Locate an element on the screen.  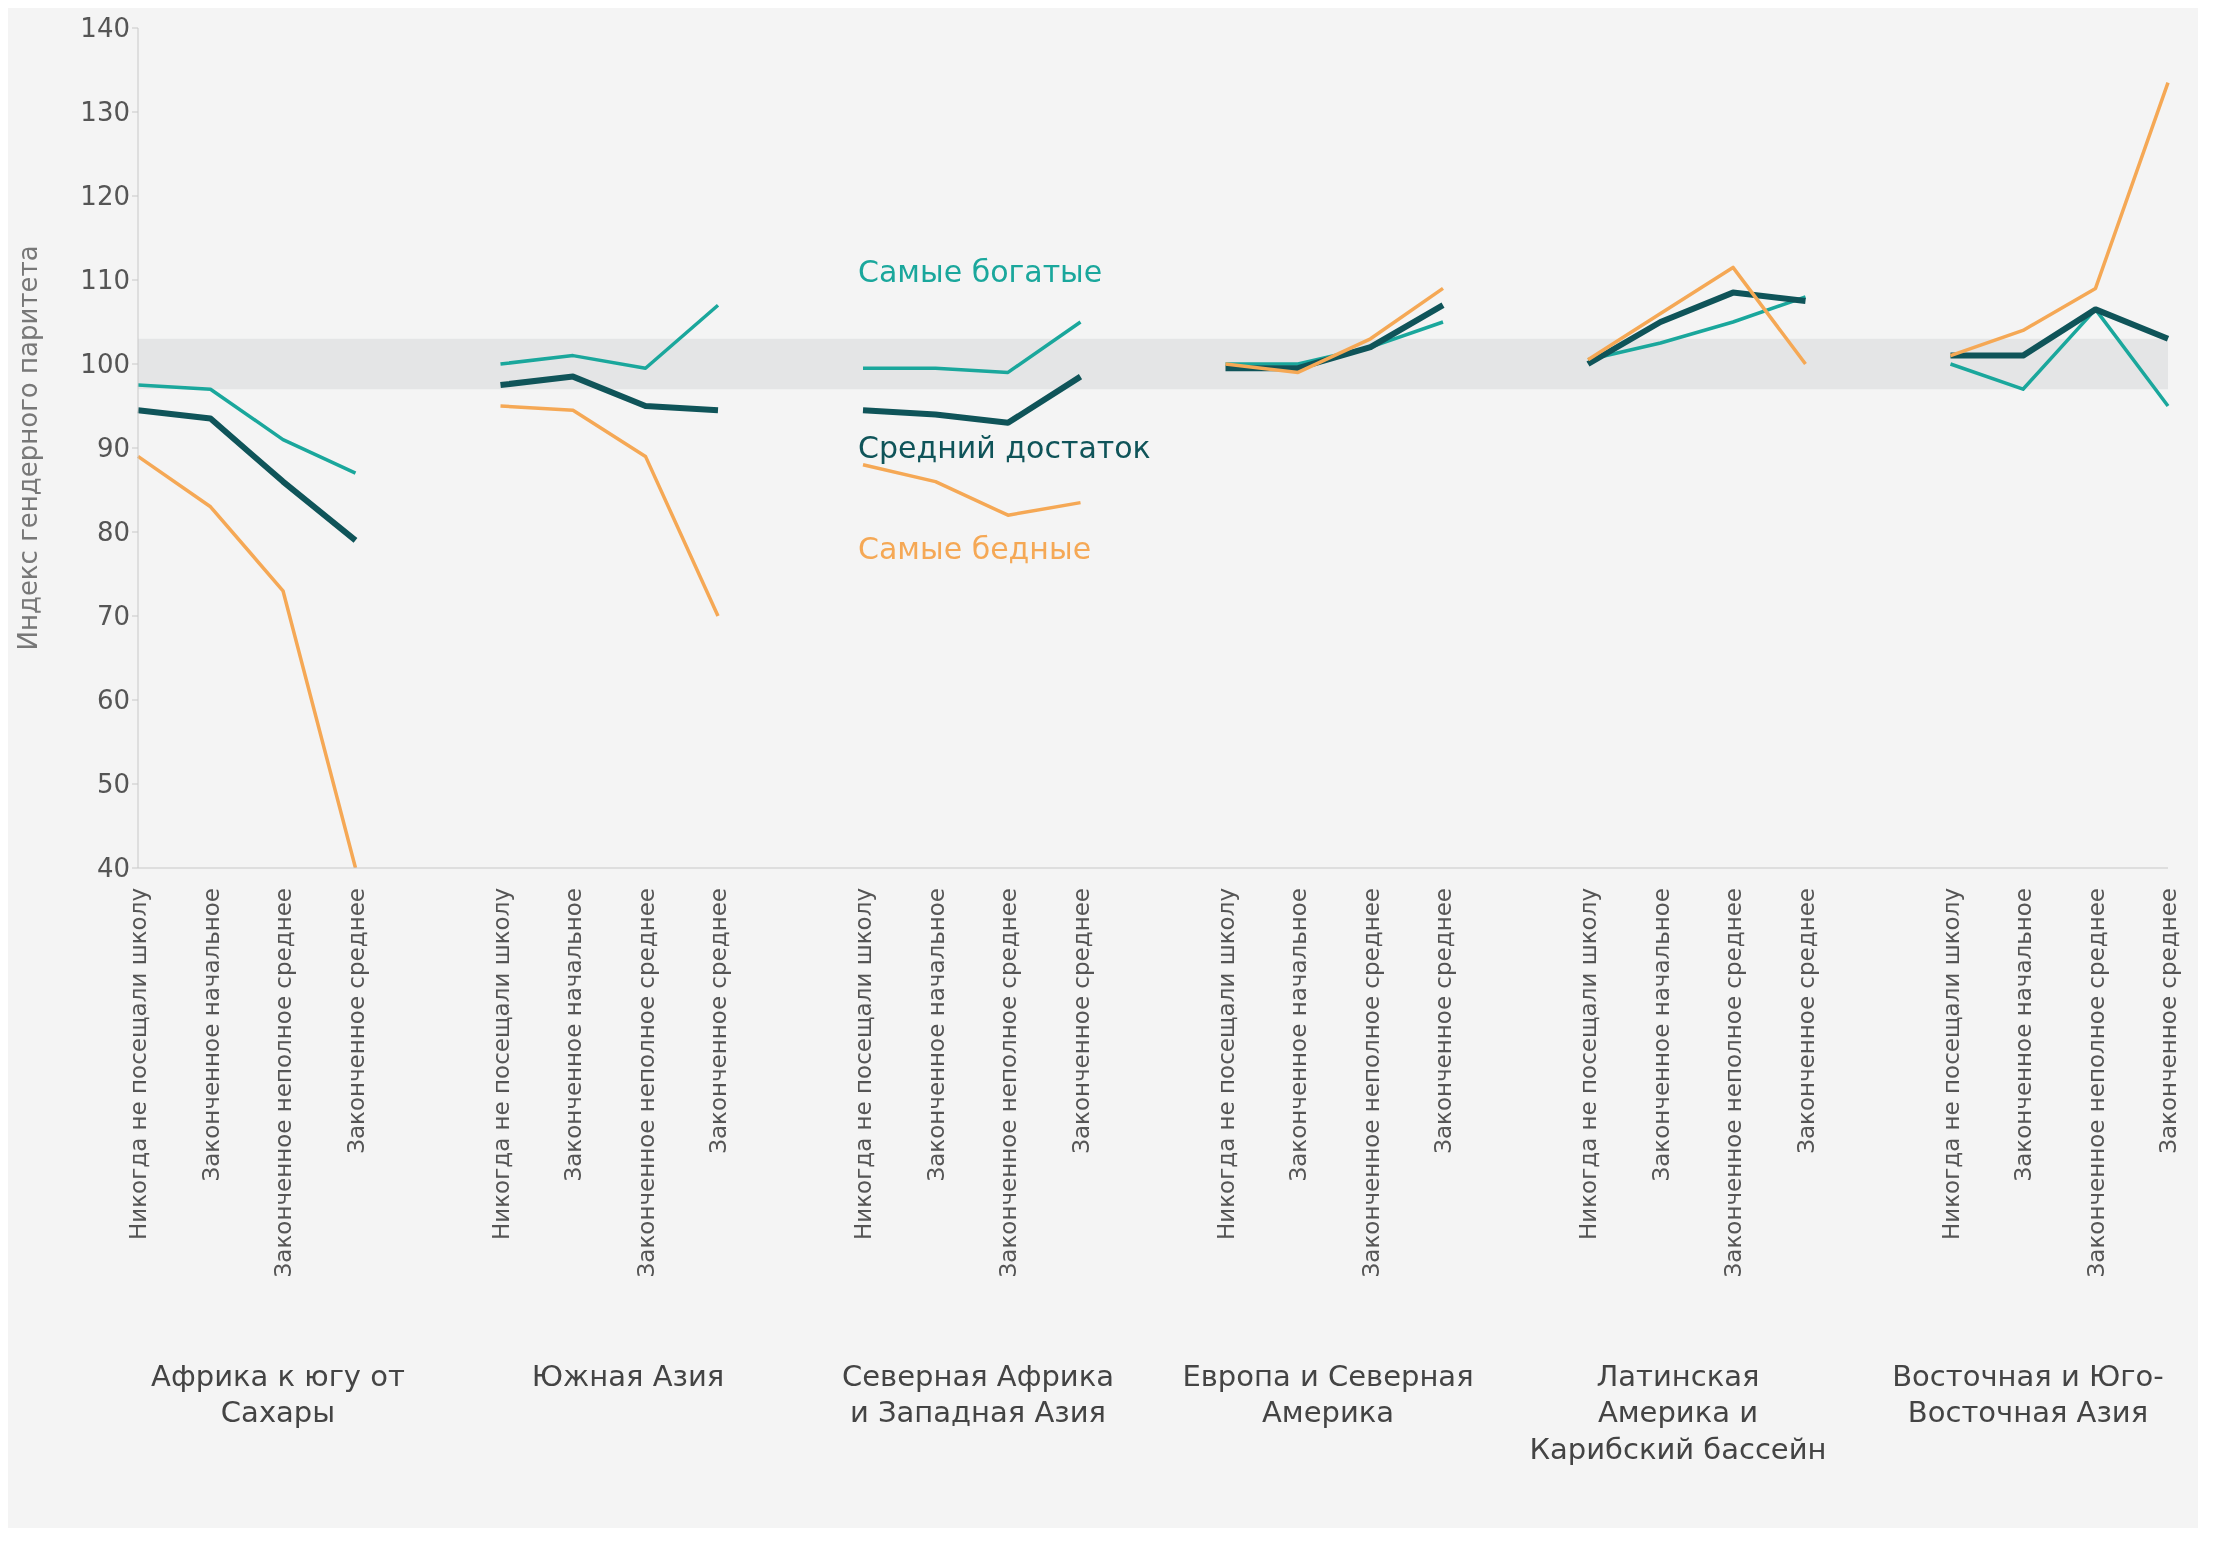
y-tick-label: 40 is located at coordinates (113, 868).